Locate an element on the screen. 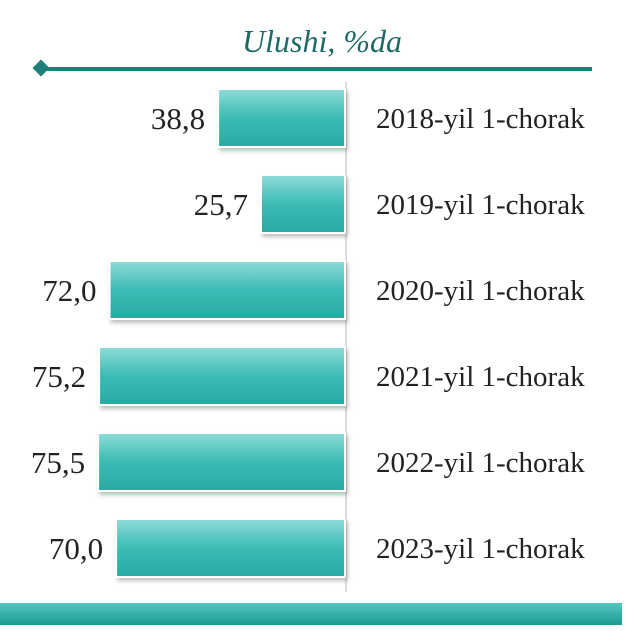  category-label: 2021-yil 1-chorak is located at coordinates (480, 377).